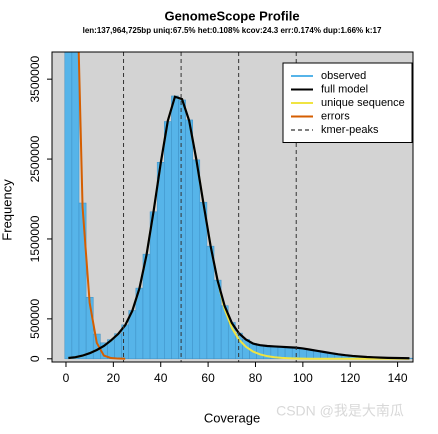 The image size is (438, 434). What do you see at coordinates (344, 89) in the screenshot?
I see `legend-label: full model` at bounding box center [344, 89].